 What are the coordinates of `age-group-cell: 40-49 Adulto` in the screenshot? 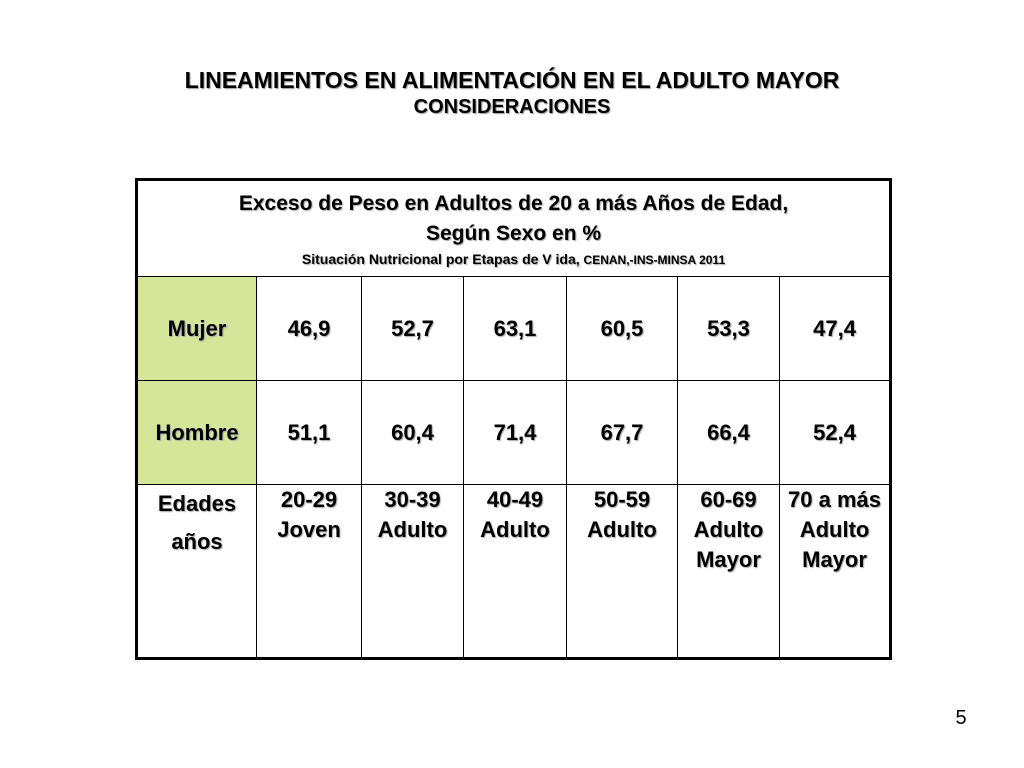 It's located at (515, 571).